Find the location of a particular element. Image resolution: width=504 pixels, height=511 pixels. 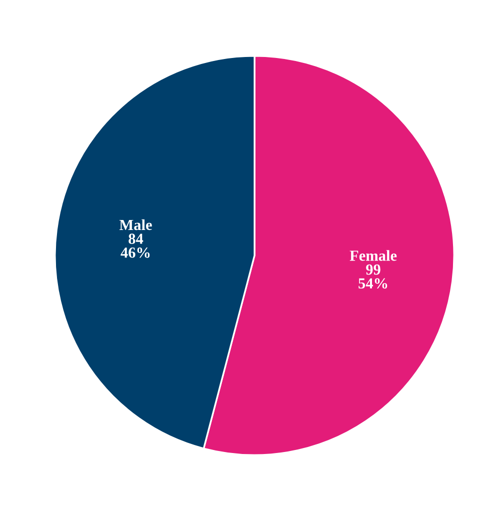

data-label: 99 54% is located at coordinates (373, 276).